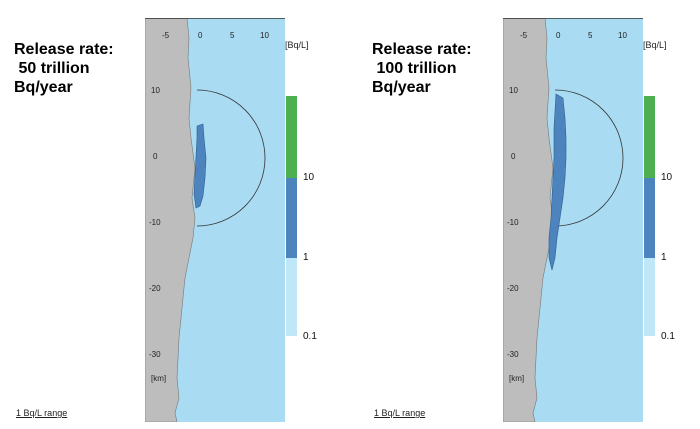 Image resolution: width=700 pixels, height=429 pixels. I want to click on release-rate-line-2: 100 trillion, so click(414, 68).